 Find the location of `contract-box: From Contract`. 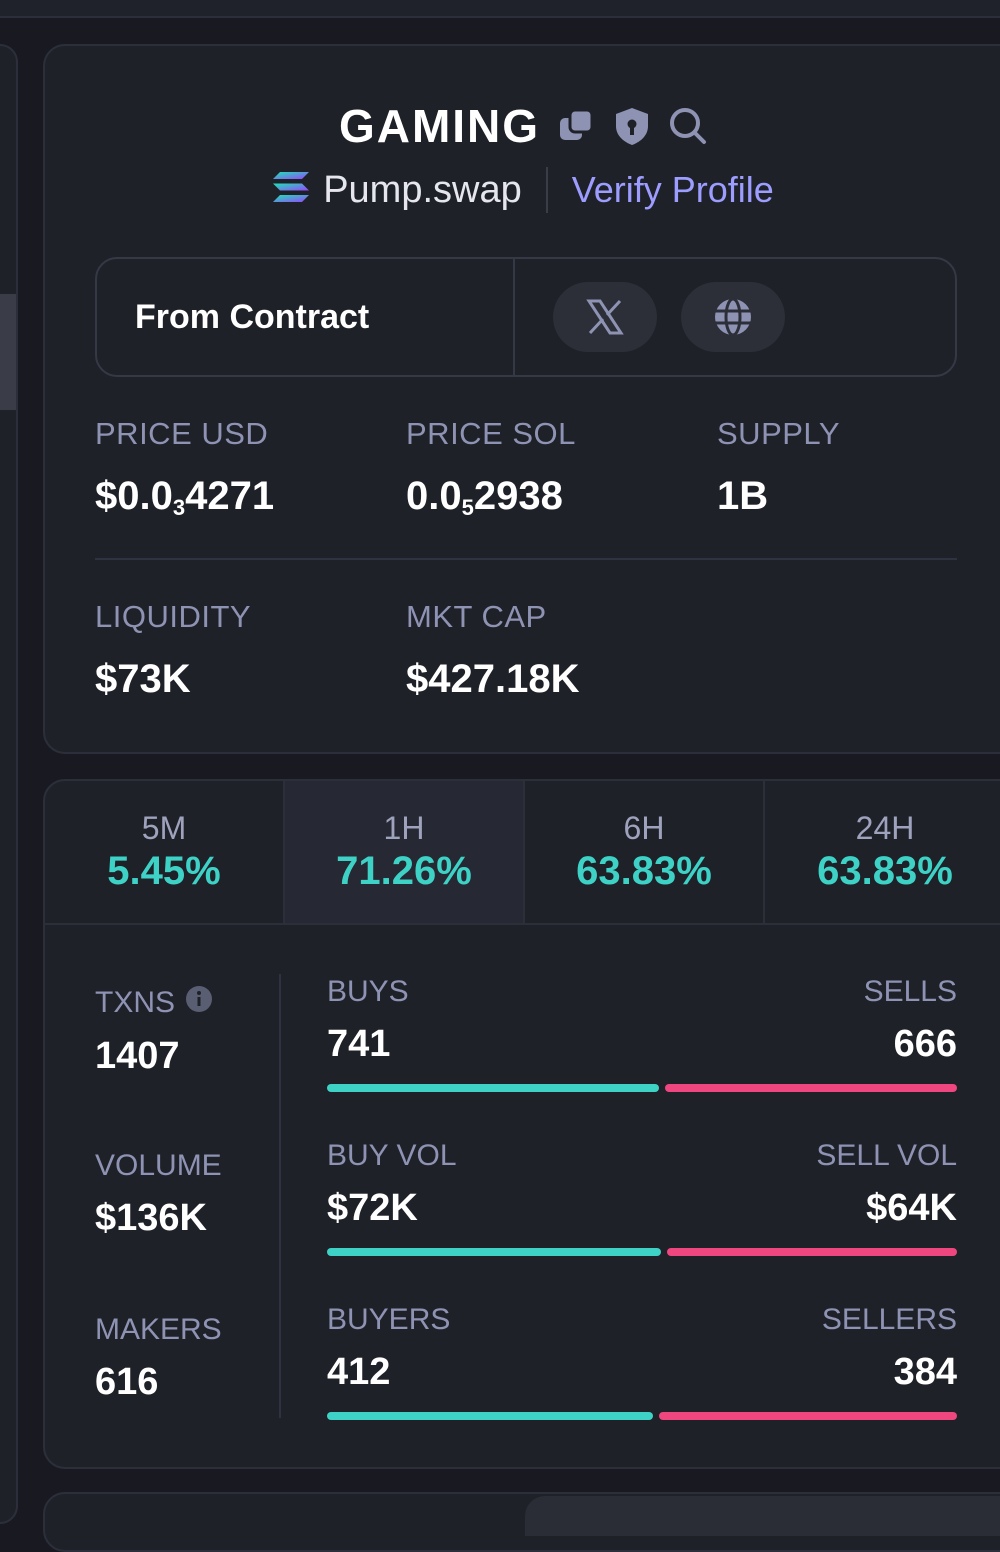

contract-box: From Contract is located at coordinates (526, 317).